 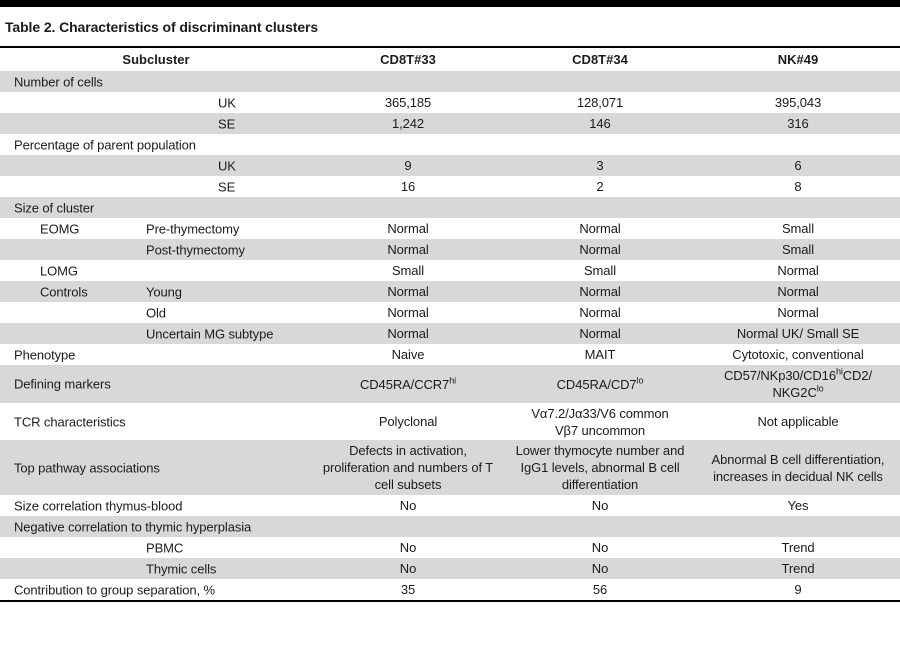 I want to click on table-cell: 128,071, so click(x=600, y=102).